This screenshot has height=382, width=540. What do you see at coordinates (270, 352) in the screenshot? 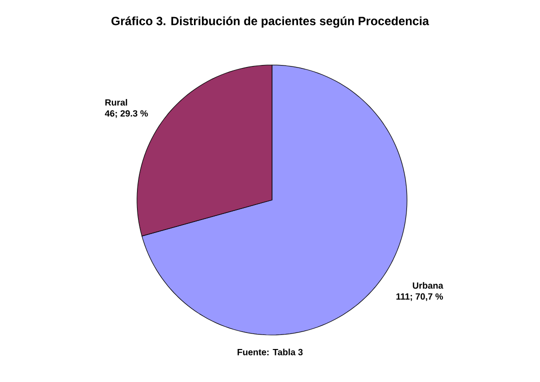
I see `source-note: Fuente: Tabla 3` at bounding box center [270, 352].